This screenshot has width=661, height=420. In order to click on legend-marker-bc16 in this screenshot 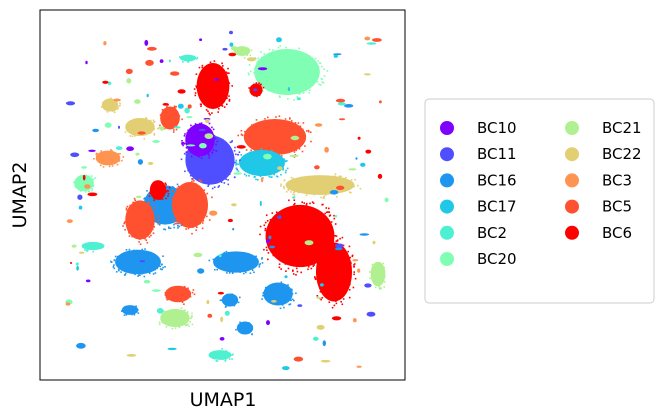, I will do `click(447, 180)`.